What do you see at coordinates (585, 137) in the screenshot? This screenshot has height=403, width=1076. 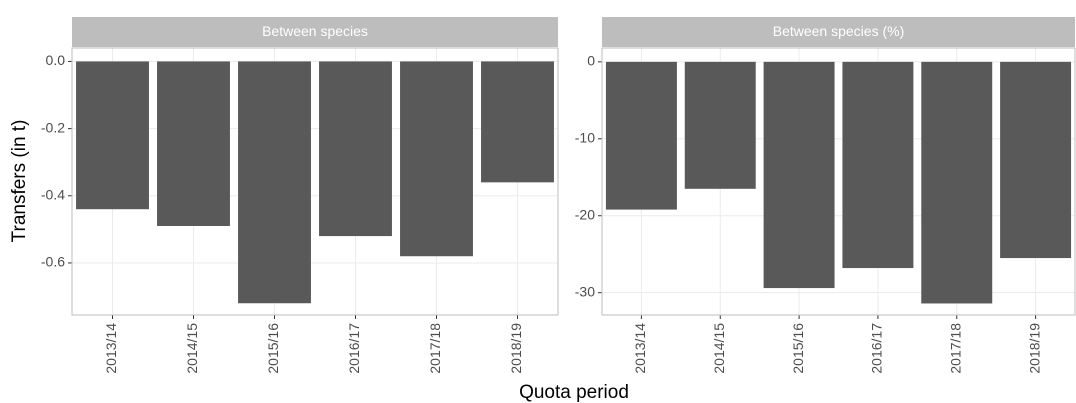 I see `y-tick-label: -10` at bounding box center [585, 137].